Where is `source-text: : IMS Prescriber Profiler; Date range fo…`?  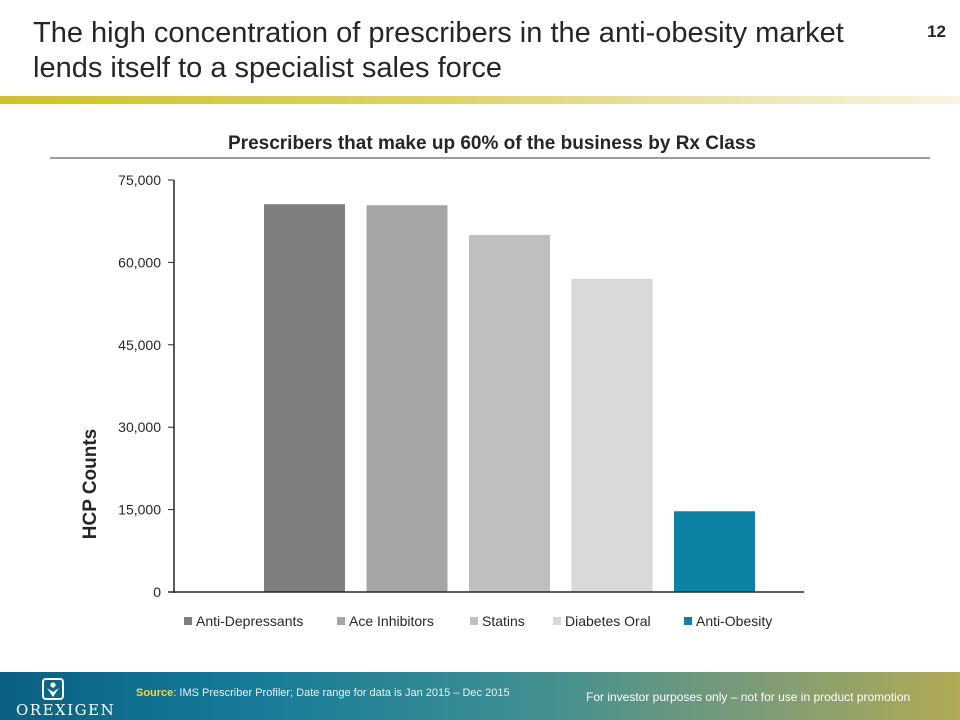 source-text: : IMS Prescriber Profiler; Date range fo… is located at coordinates (341, 693).